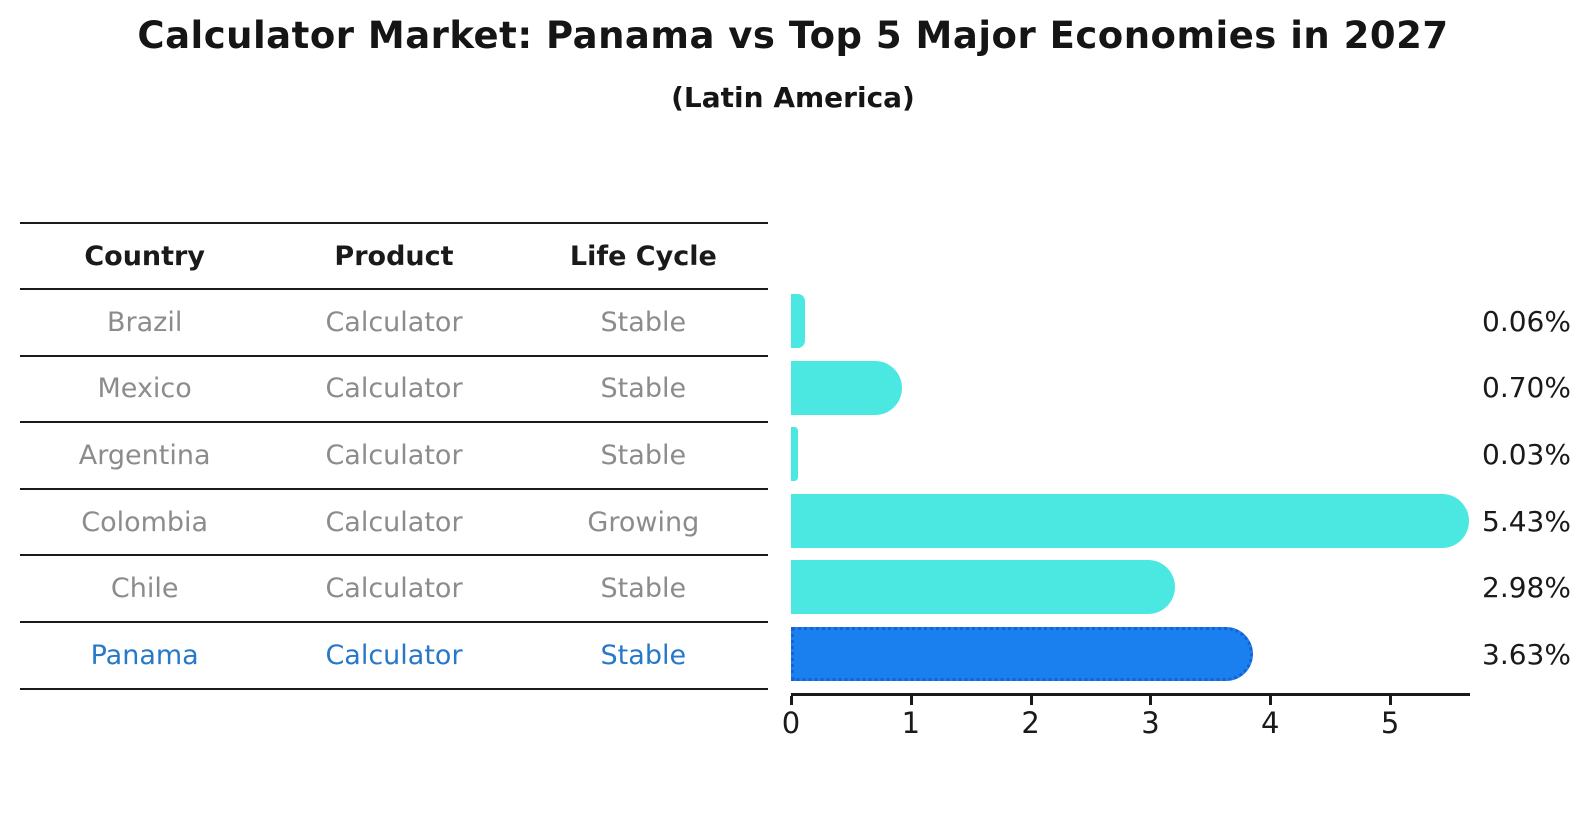 The image size is (1586, 823). What do you see at coordinates (793, 97) in the screenshot?
I see `chart-subtitle: (Latin America)` at bounding box center [793, 97].